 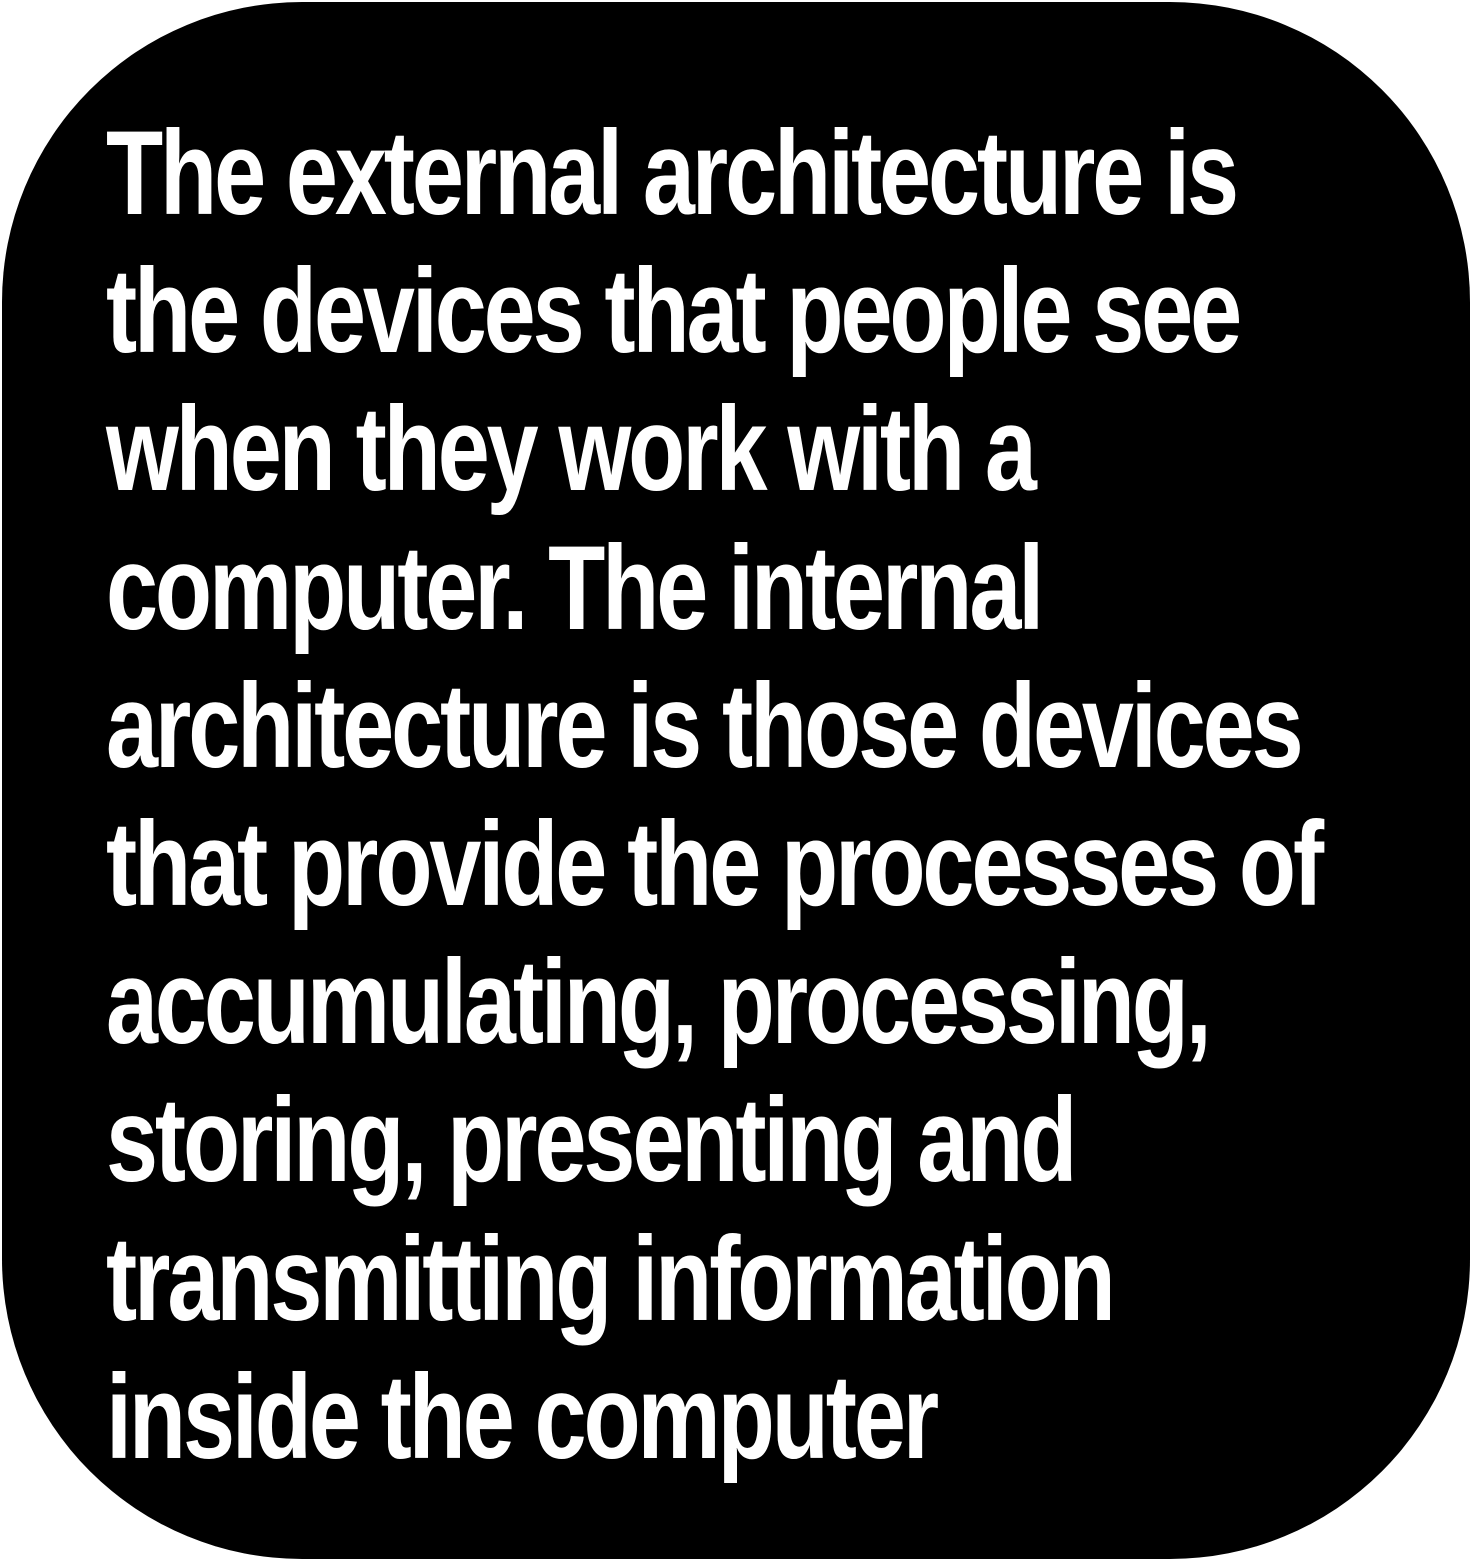 What do you see at coordinates (575, 587) in the screenshot?
I see `text-line-4: computer. The internal` at bounding box center [575, 587].